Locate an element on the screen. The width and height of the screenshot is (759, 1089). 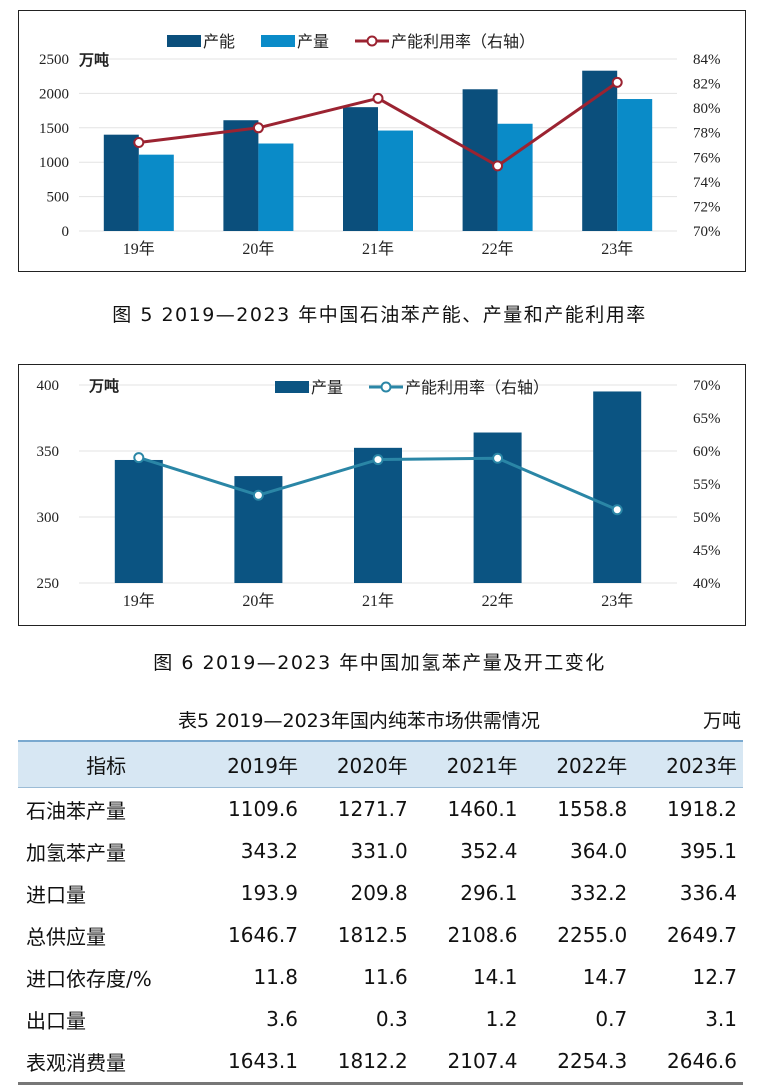
table-cell: 209.8 is located at coordinates (379, 893).